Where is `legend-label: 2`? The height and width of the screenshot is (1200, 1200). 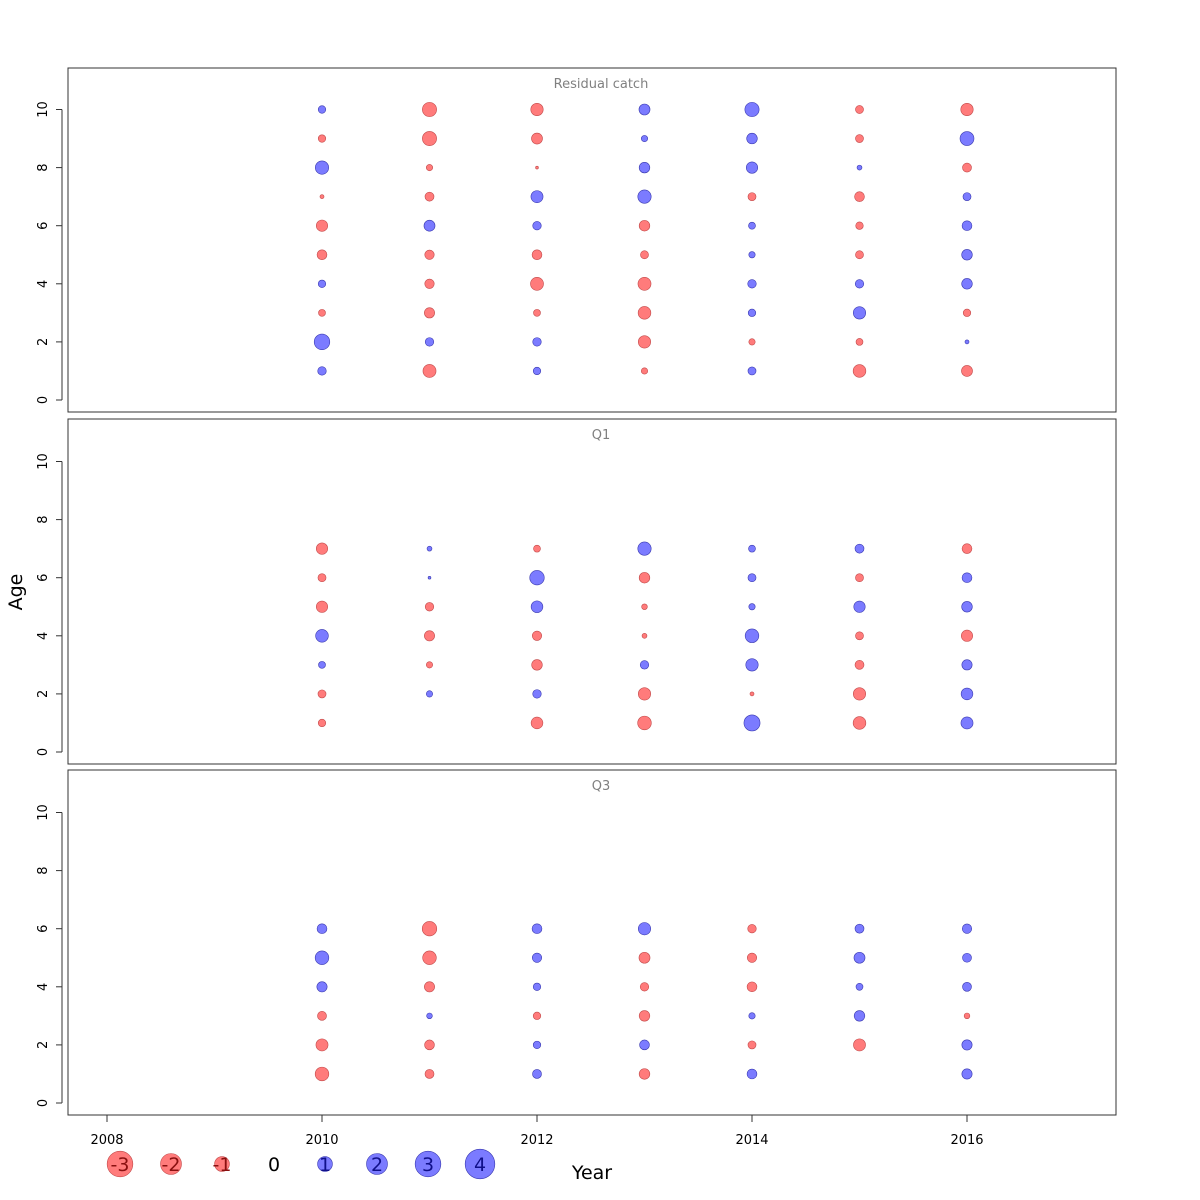
legend-label: 2 is located at coordinates (377, 1165).